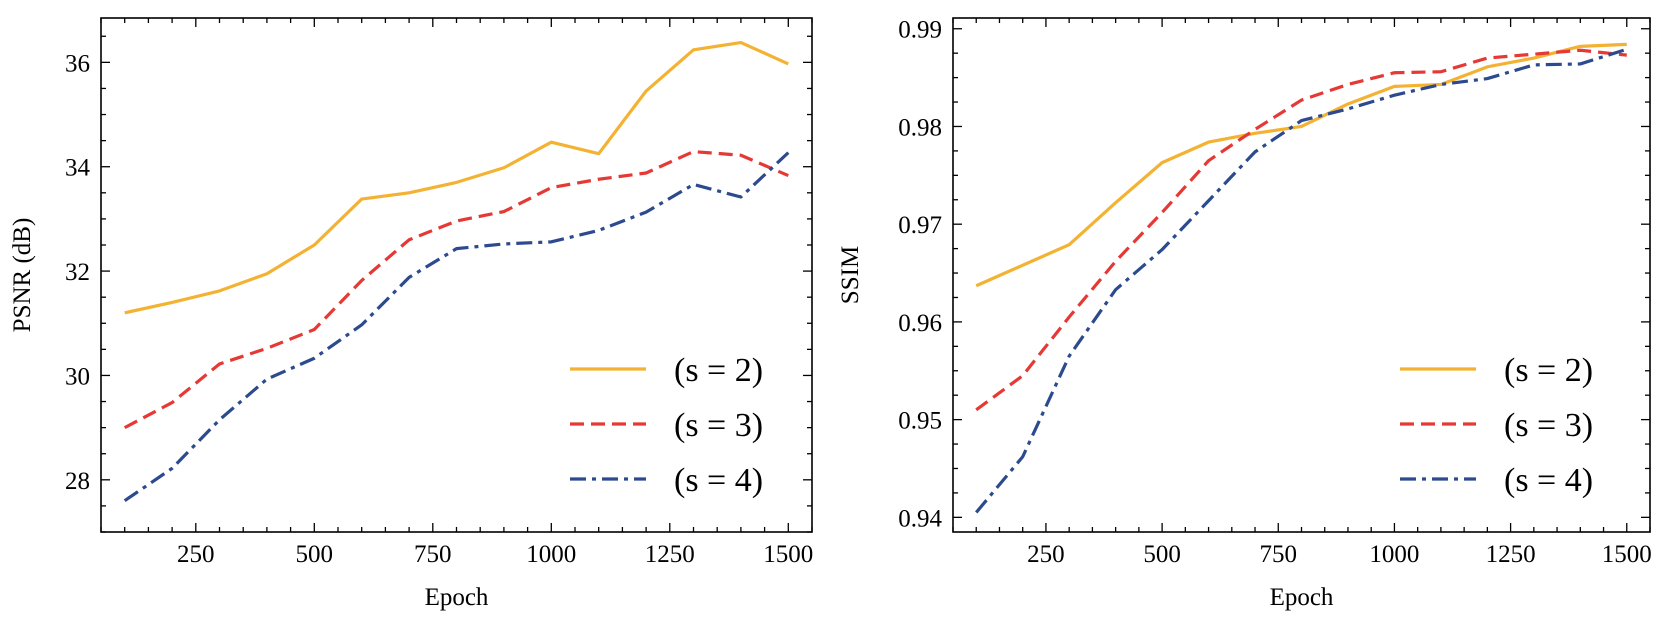 This screenshot has height=627, width=1662. I want to click on y-tick-label: 34, so click(78, 168).